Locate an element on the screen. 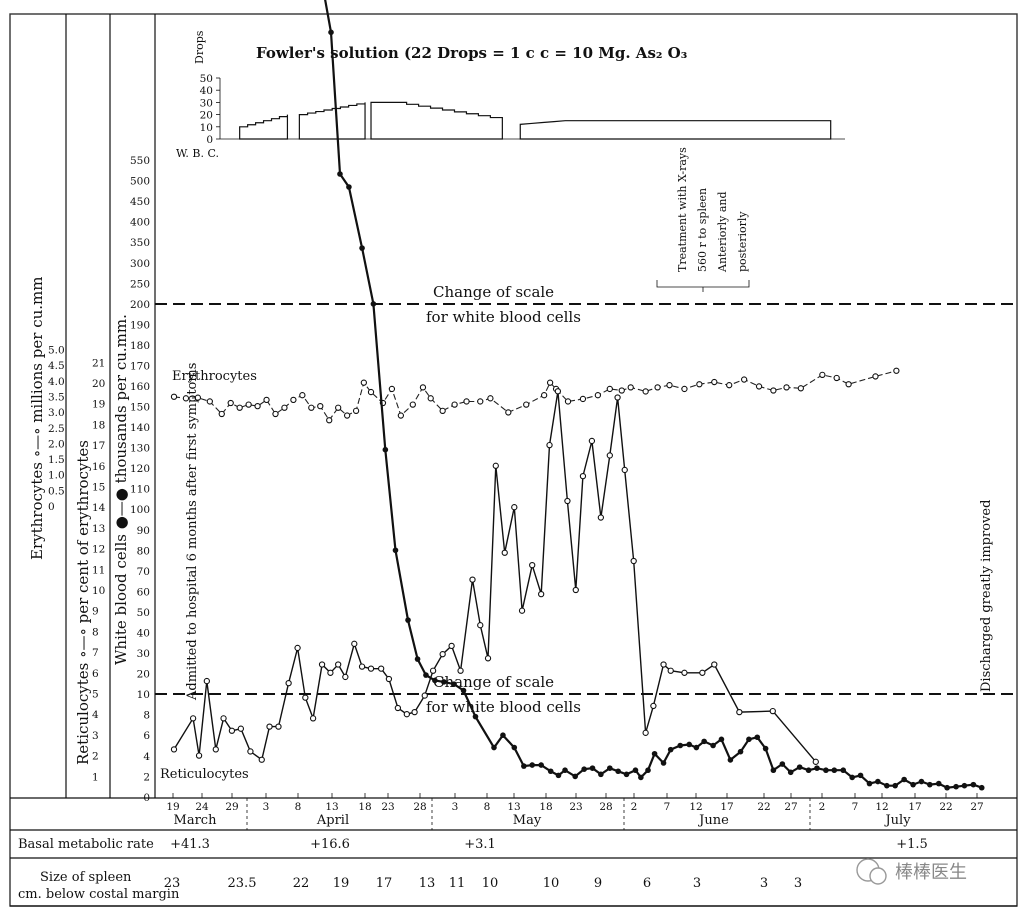 The image size is (1029, 923). spleen-values: 23 23.5 22 19 17 13 11 10 10 9 6 3 3 3 is located at coordinates (483, 883).